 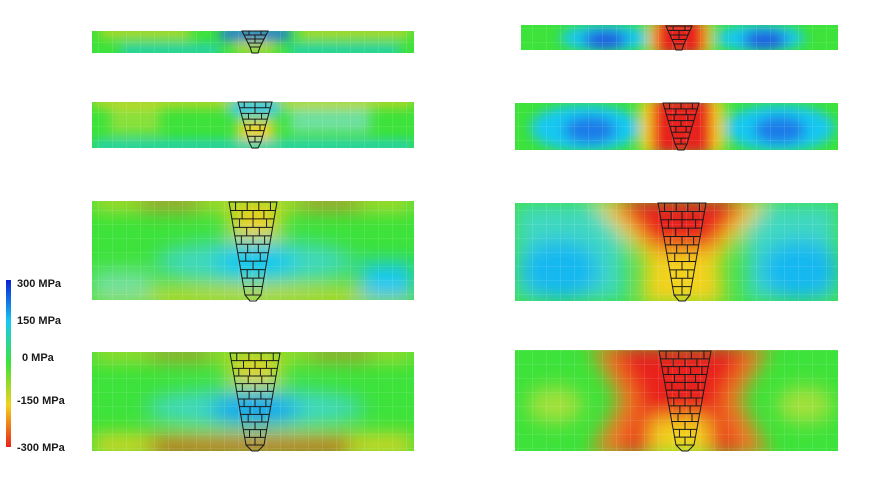 What do you see at coordinates (41, 448) in the screenshot?
I see `legend-tick-4: -300 MPa` at bounding box center [41, 448].